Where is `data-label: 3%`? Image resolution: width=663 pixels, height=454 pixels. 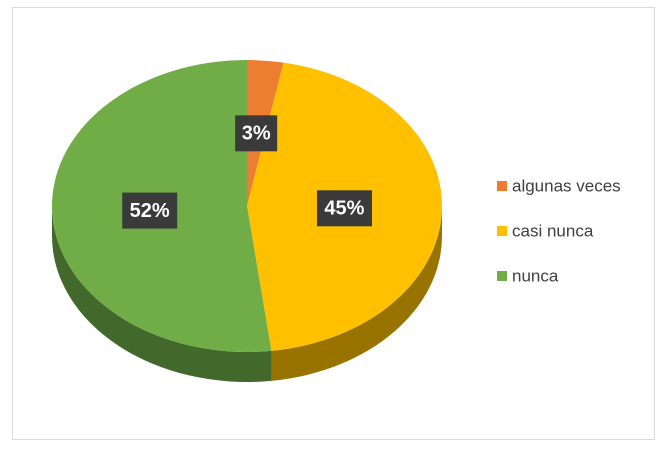 data-label: 3% is located at coordinates (256, 134).